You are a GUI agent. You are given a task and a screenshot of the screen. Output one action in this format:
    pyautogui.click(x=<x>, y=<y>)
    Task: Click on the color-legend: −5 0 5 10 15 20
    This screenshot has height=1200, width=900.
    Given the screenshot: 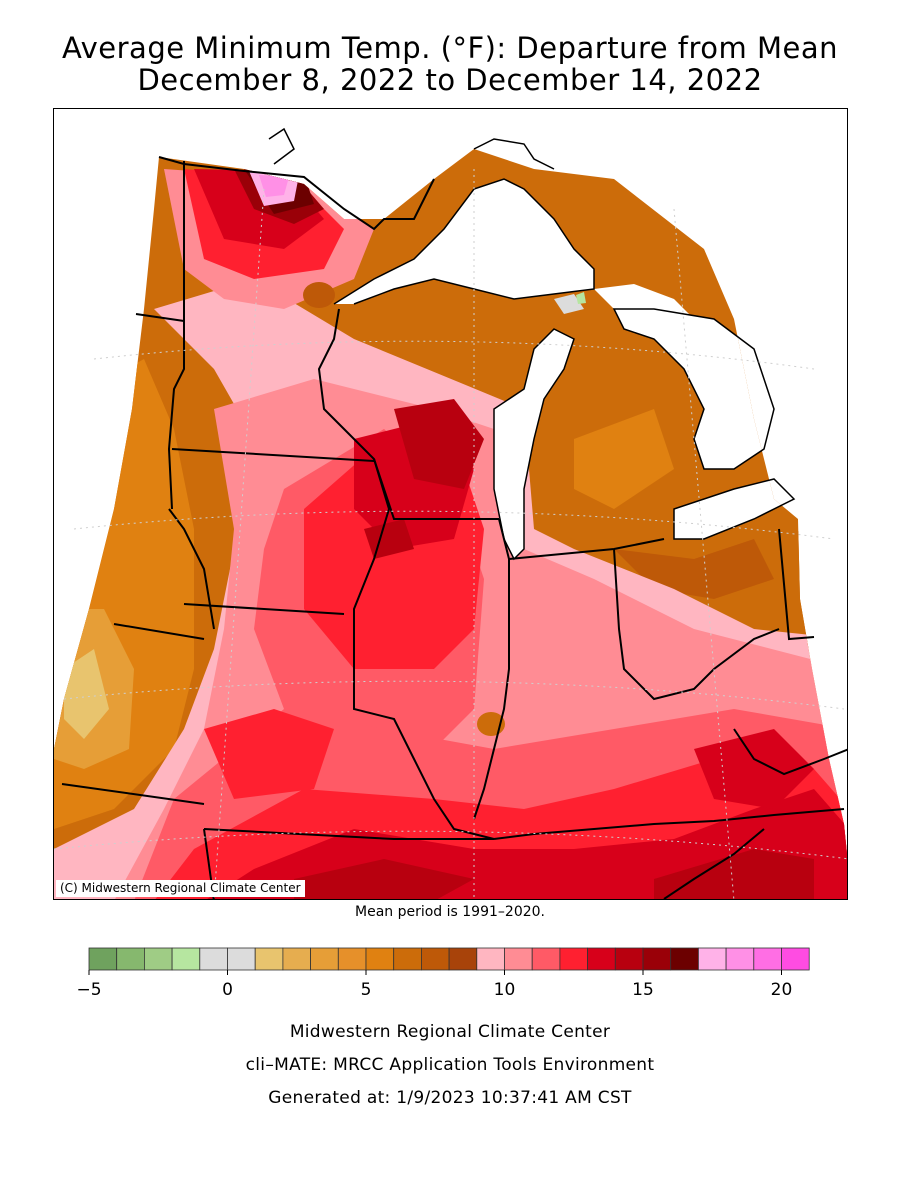 What is the action you would take?
    pyautogui.click(x=443, y=973)
    